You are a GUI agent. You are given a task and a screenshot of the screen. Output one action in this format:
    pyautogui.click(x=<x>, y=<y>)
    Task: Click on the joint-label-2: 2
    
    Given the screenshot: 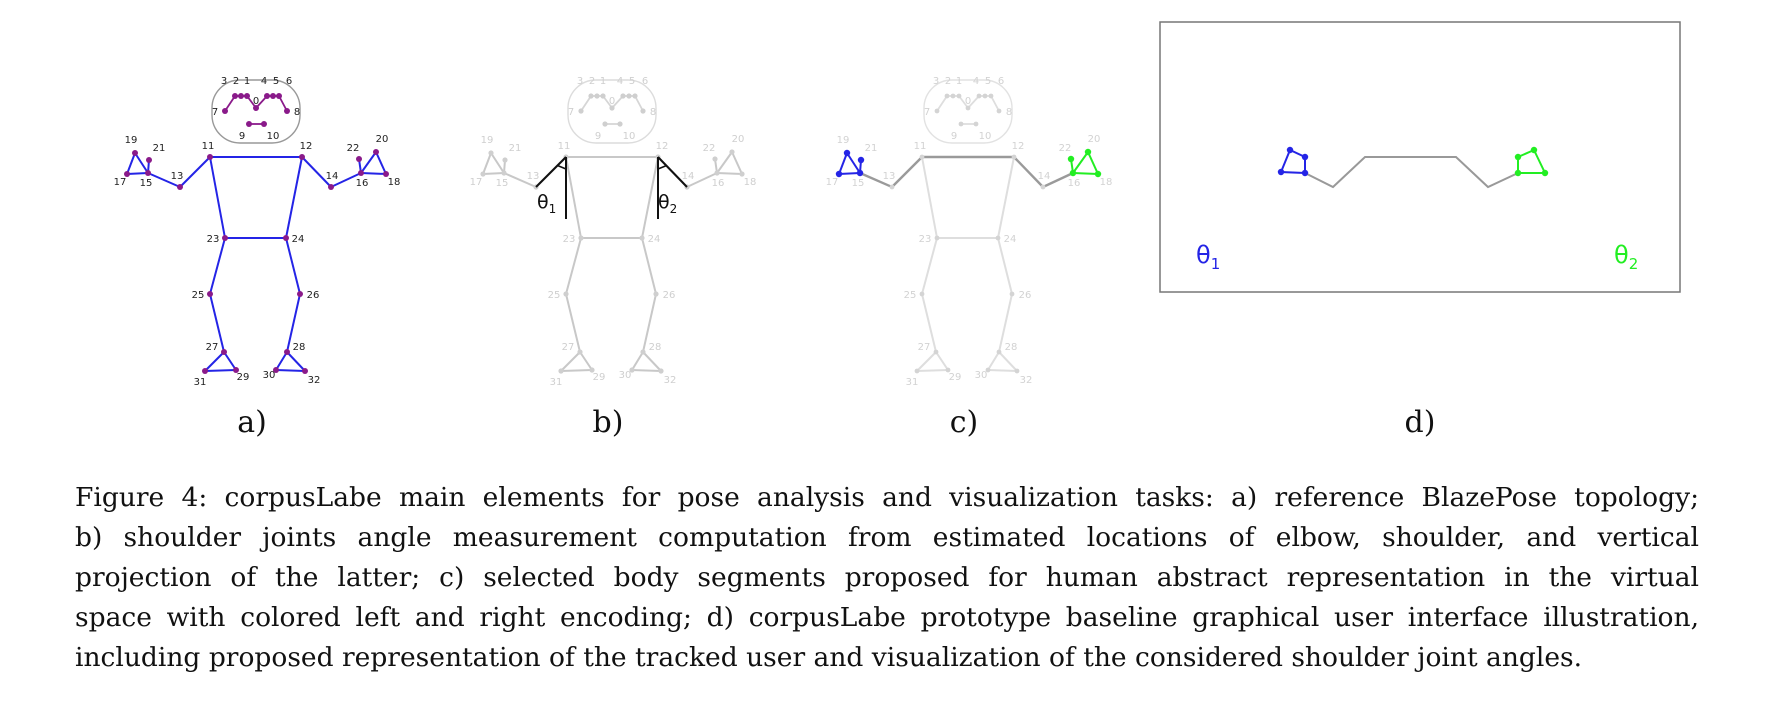 What is the action you would take?
    pyautogui.click(x=236, y=81)
    